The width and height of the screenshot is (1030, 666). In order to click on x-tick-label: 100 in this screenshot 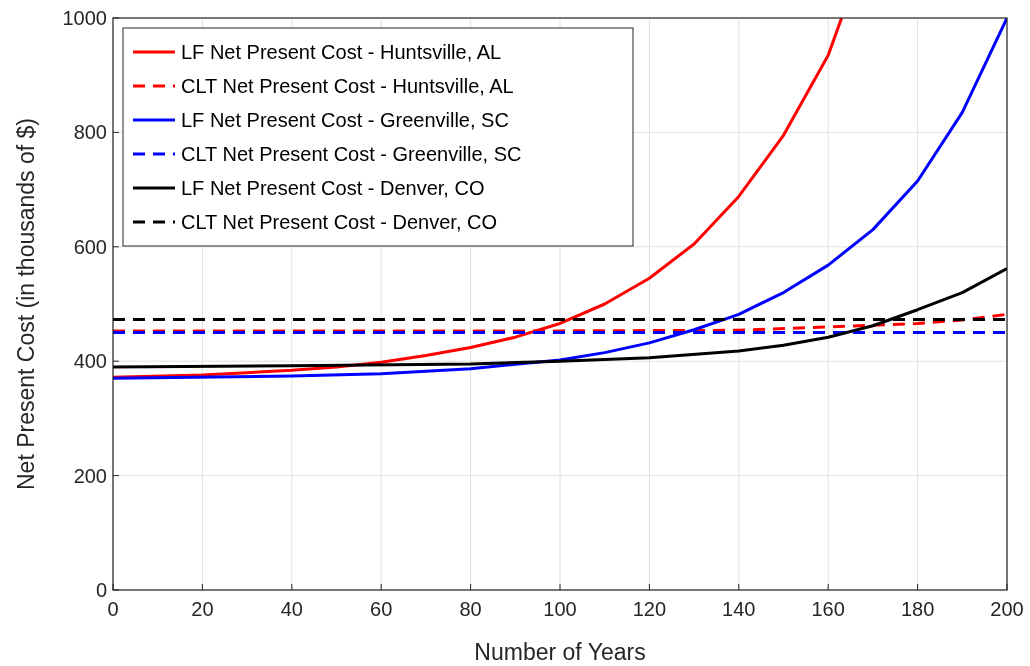, I will do `click(560, 609)`.